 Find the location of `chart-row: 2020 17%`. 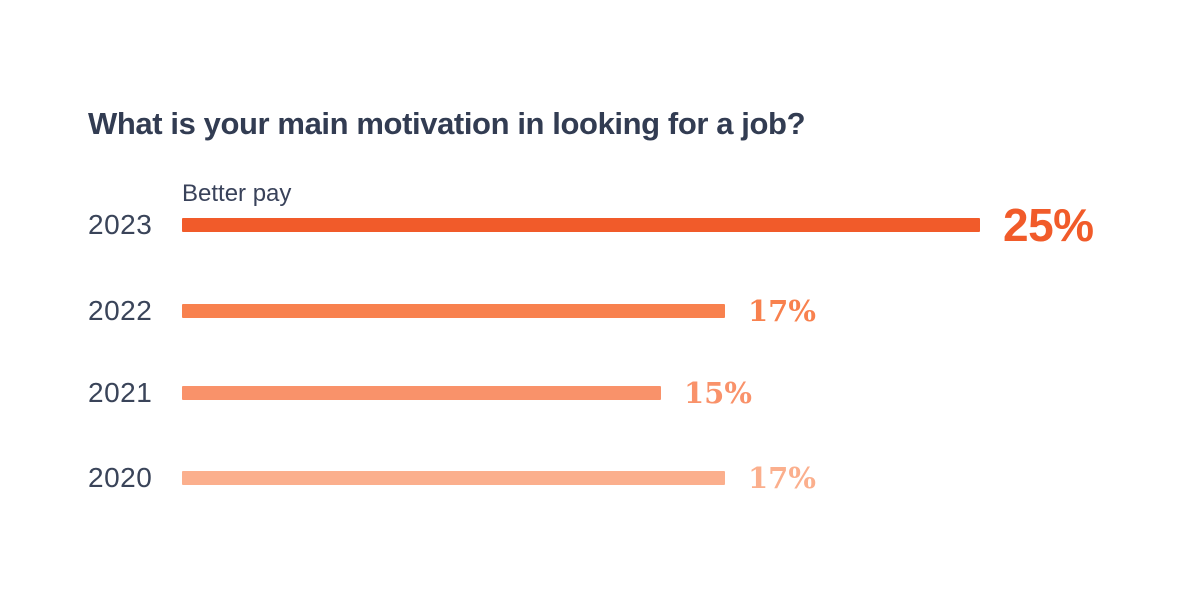

chart-row: 2020 17% is located at coordinates (600, 478).